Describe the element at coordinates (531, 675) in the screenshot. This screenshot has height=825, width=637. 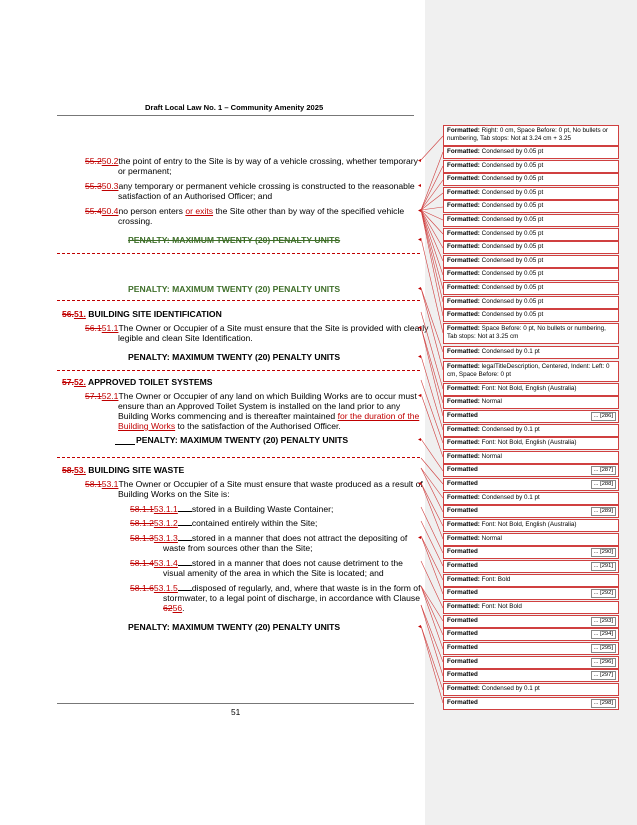
I see `comment-balloon: Formatted ... [297]` at that location.